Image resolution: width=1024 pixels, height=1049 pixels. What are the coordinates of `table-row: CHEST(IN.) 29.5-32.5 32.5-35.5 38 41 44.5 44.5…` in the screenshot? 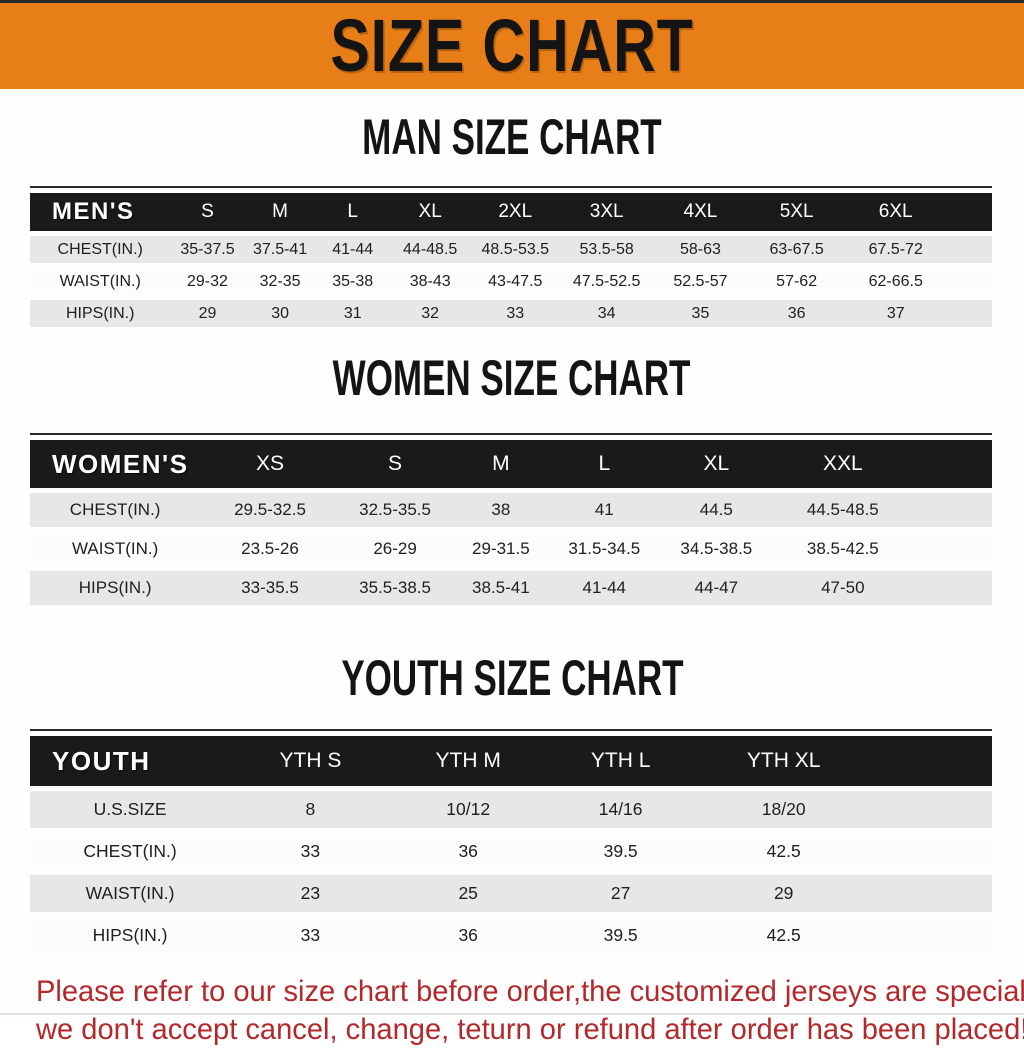 It's located at (511, 510).